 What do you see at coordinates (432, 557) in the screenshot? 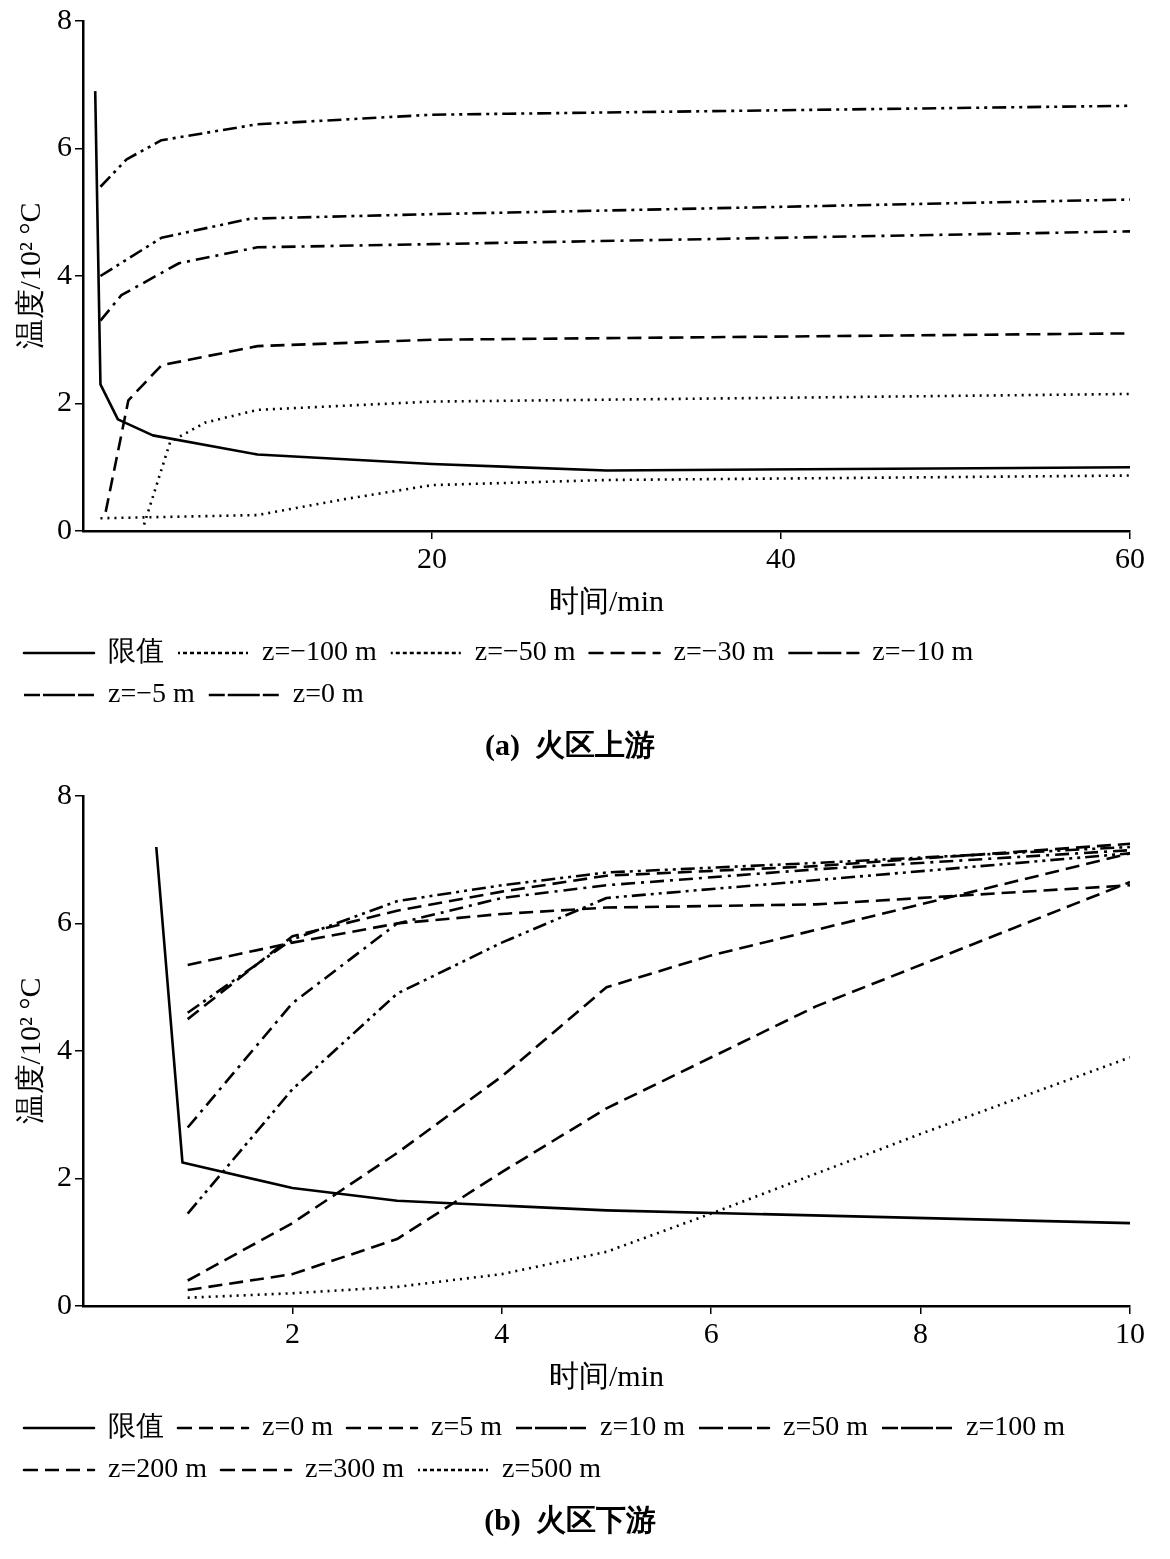
I see `x-tick-label: 20` at bounding box center [432, 557].